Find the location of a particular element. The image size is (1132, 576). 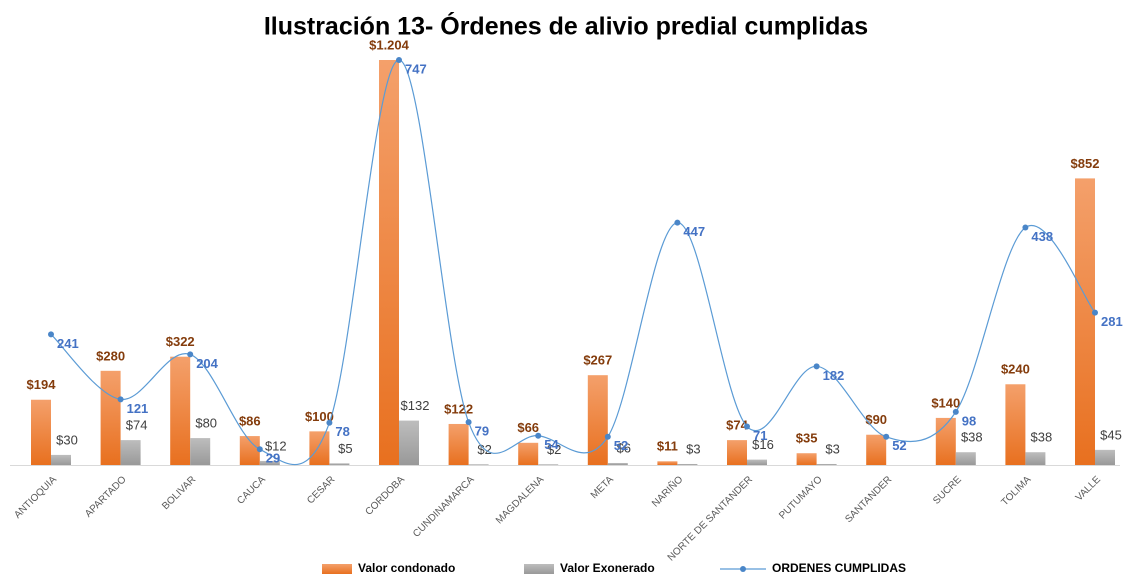

data-label: $1.204 is located at coordinates (389, 44).